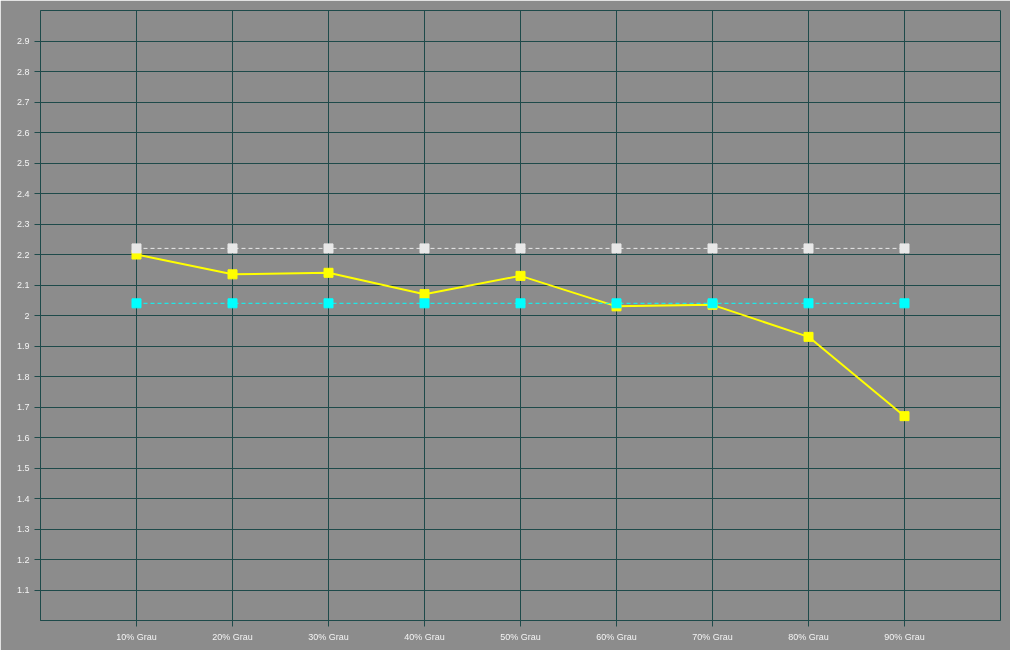 Image resolution: width=1013 pixels, height=655 pixels. What do you see at coordinates (136, 636) in the screenshot?
I see `x-tick-label: 10% Grau` at bounding box center [136, 636].